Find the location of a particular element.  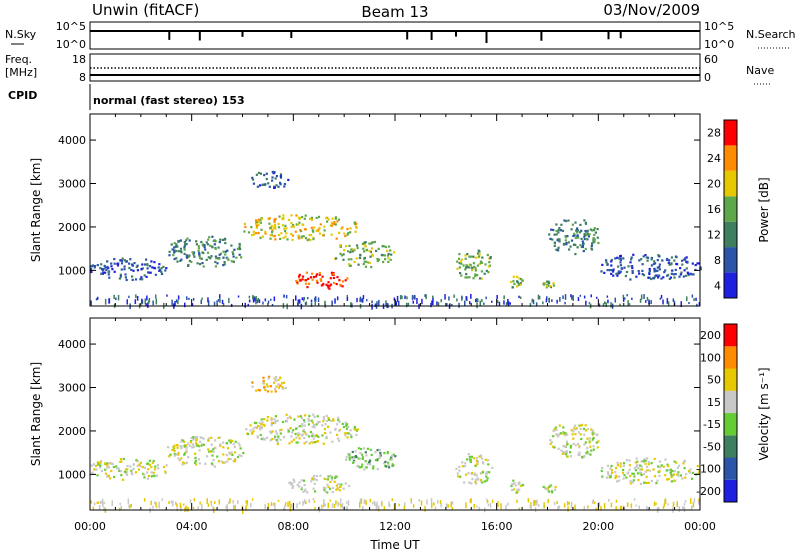

colorbar-swatch is located at coordinates (730, 133).